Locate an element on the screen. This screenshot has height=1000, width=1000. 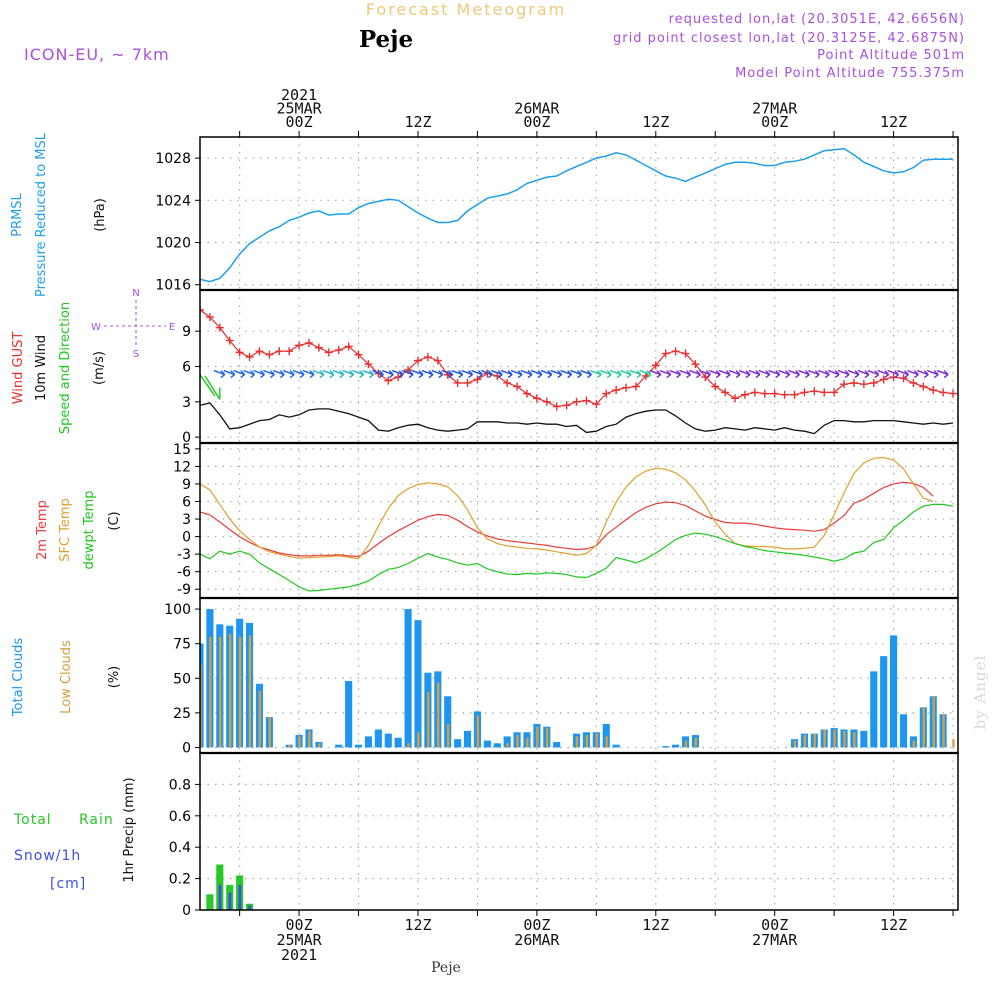
precip-ytick-label: 0.4 is located at coordinates (180, 848).